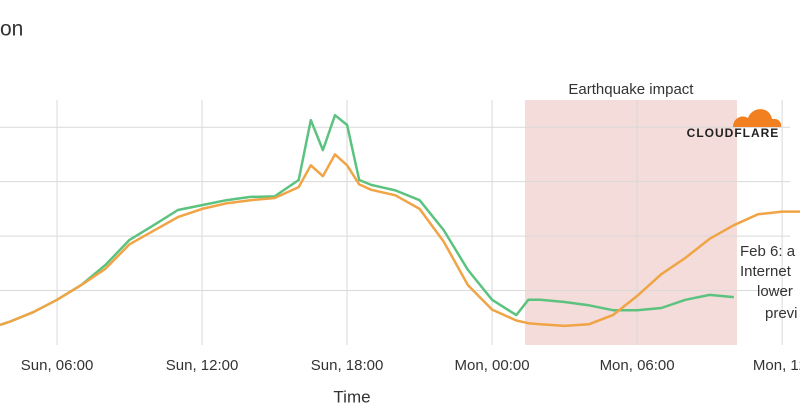 Image resolution: width=800 pixels, height=420 pixels. I want to click on x-tick-label: Sun, 06:00, so click(57, 365).